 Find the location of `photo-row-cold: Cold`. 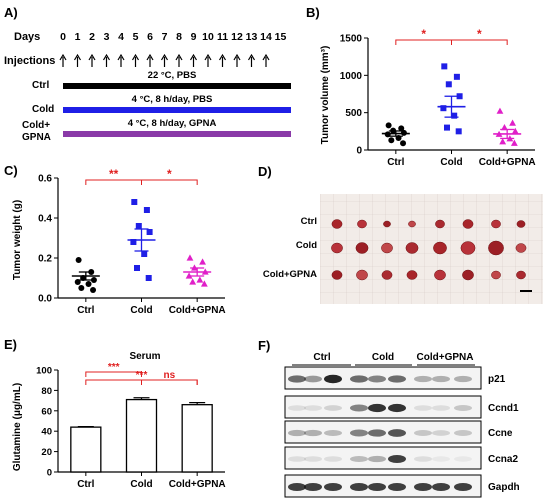

photo-row-cold: Cold is located at coordinates (306, 245).